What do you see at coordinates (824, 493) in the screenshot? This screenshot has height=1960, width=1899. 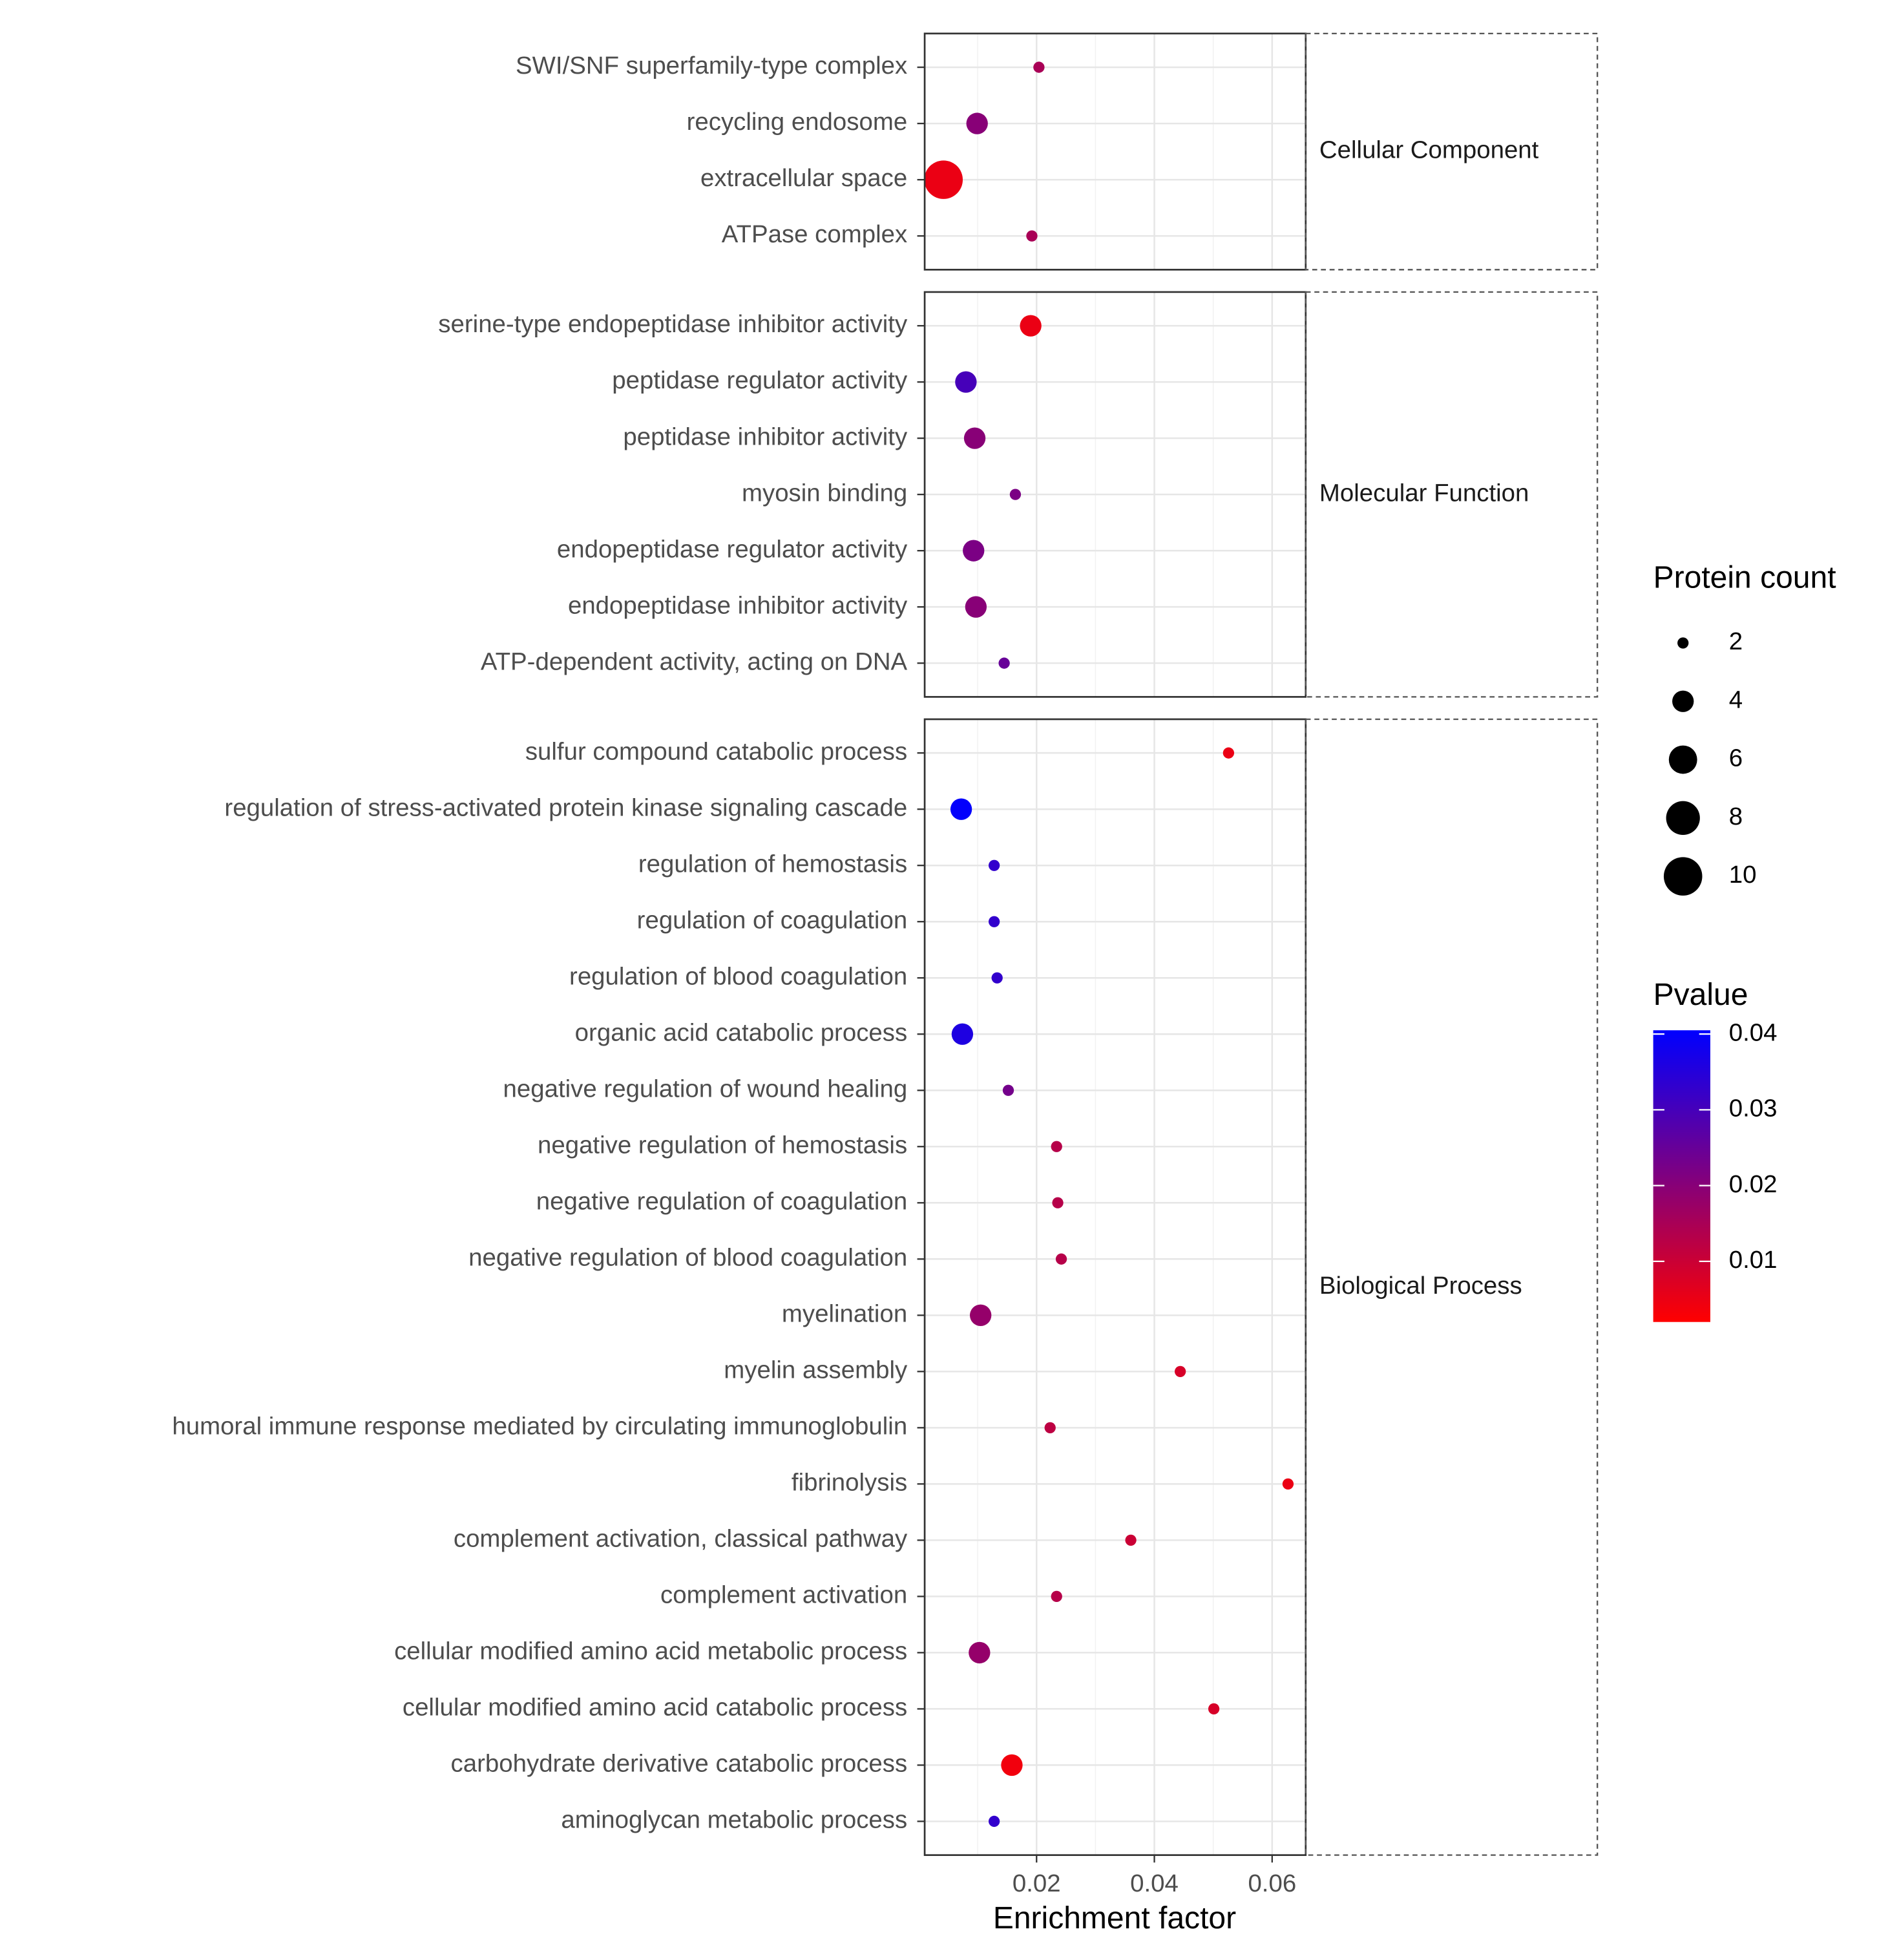 I see `y-tick-label: myosin binding` at bounding box center [824, 493].